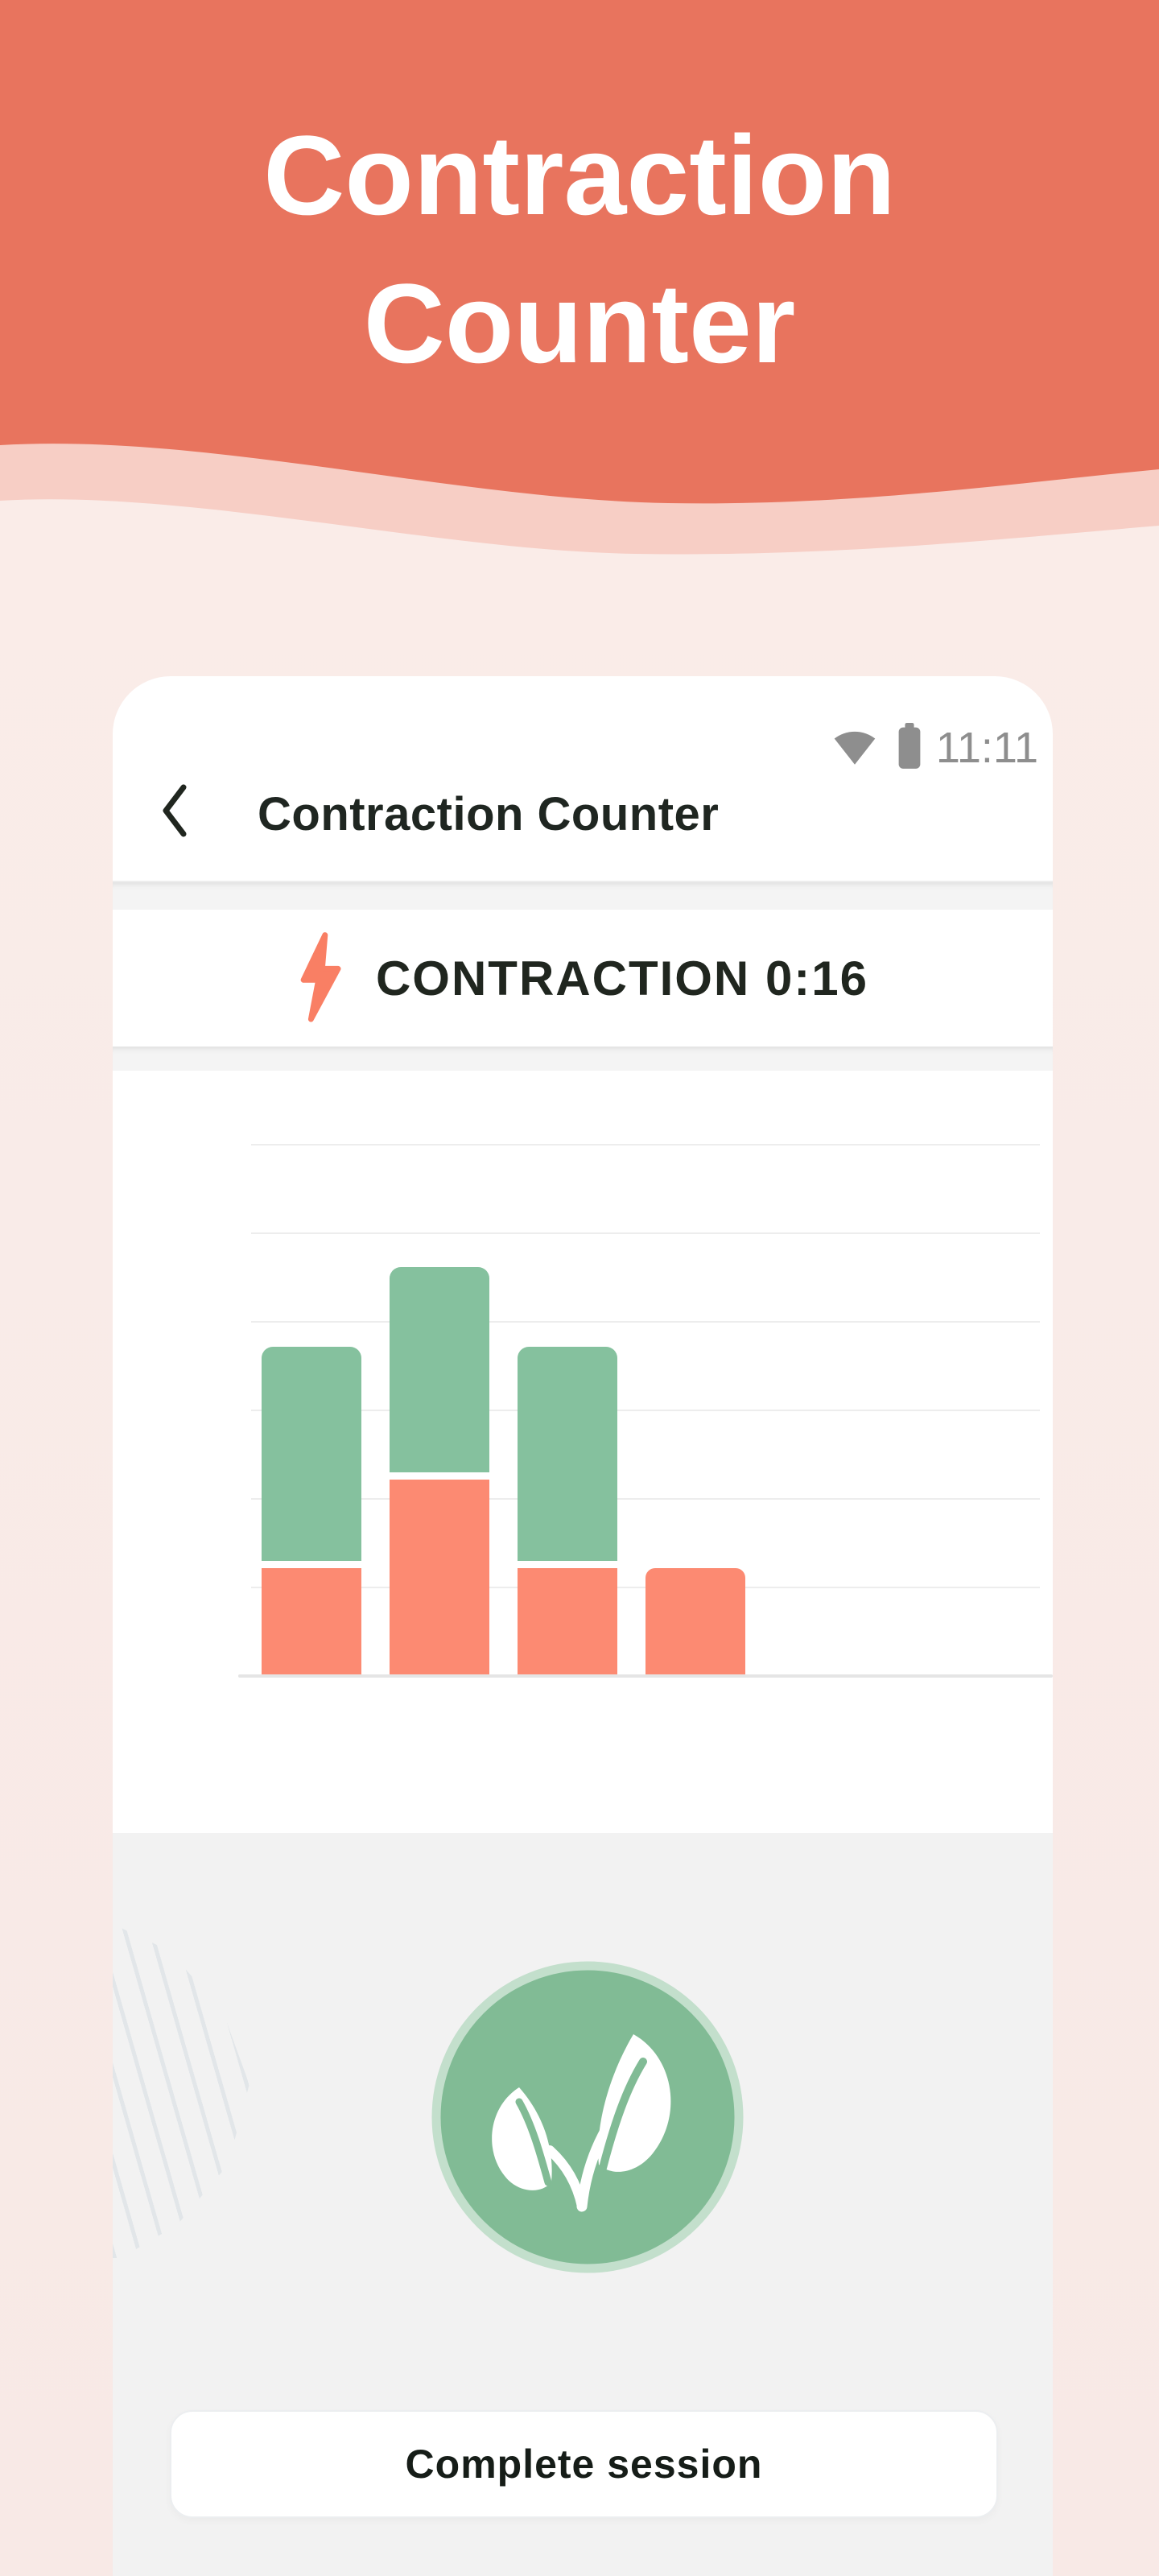  I want to click on battery-icon, so click(909, 746).